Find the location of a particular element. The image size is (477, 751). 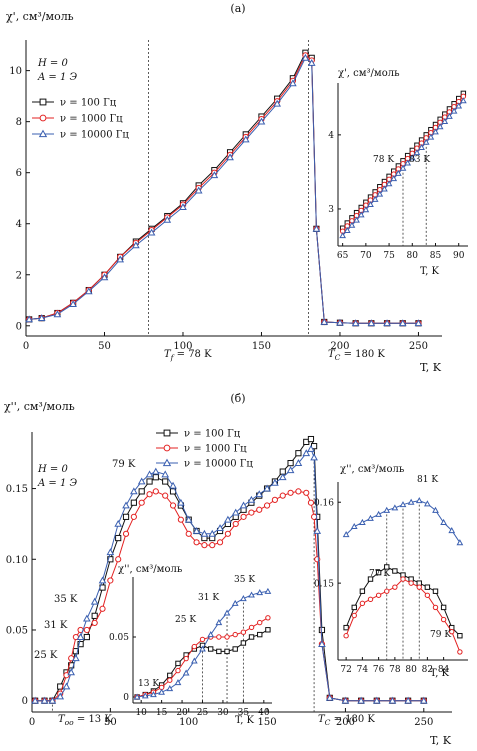

x-tick-label: 250 is located at coordinates (423, 722).